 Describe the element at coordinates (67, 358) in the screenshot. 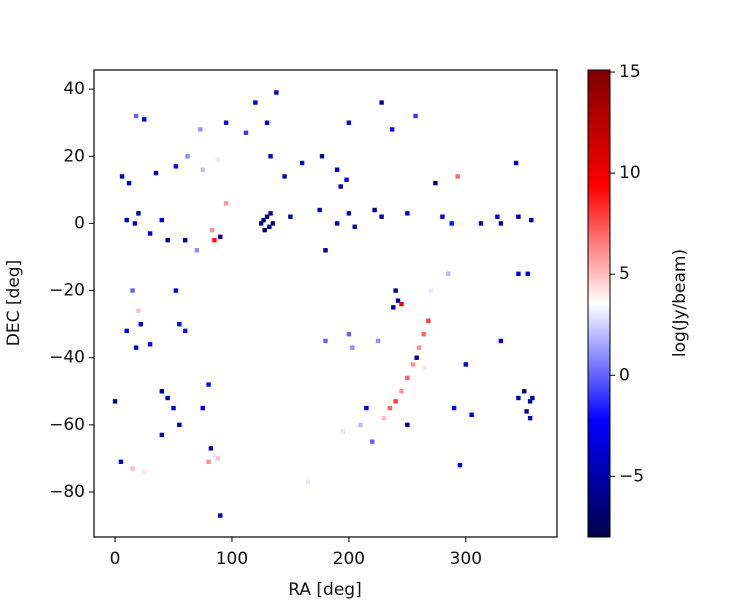

I see `y-tick-label: −40` at that location.